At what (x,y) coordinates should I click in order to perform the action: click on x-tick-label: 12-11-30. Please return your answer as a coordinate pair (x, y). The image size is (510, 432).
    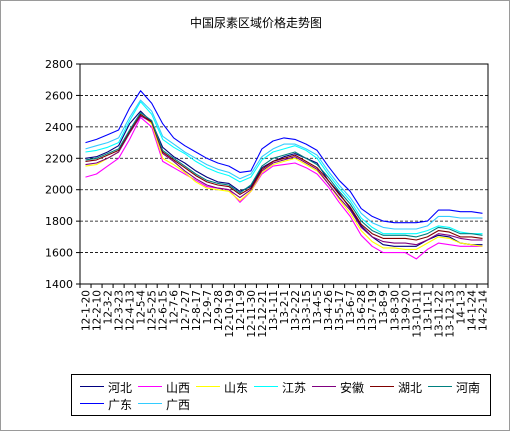
    Looking at the image, I should click on (252, 314).